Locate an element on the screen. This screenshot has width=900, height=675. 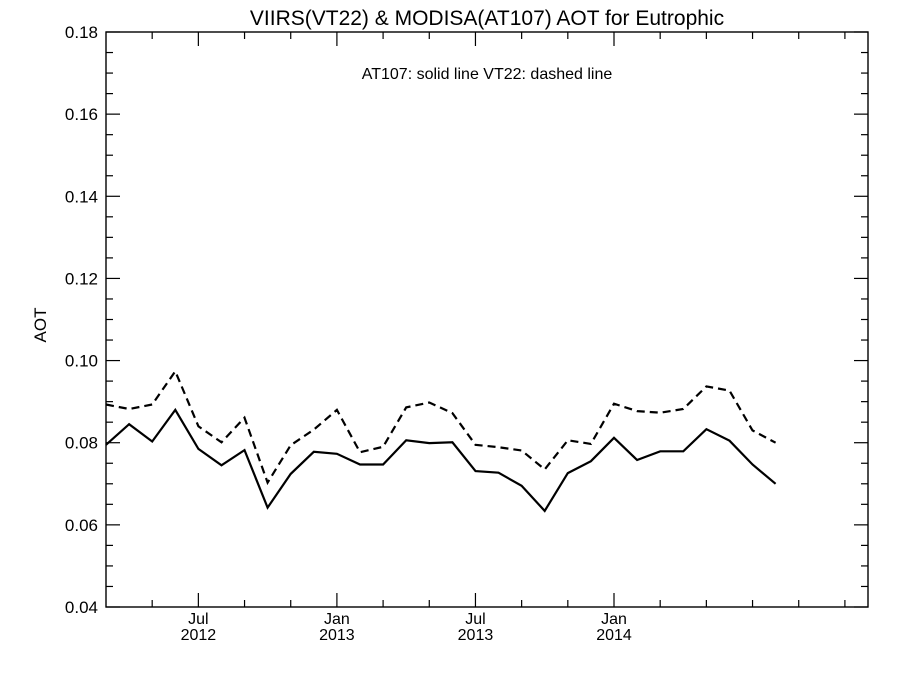
y-tick-label: 0.06 is located at coordinates (81, 525).